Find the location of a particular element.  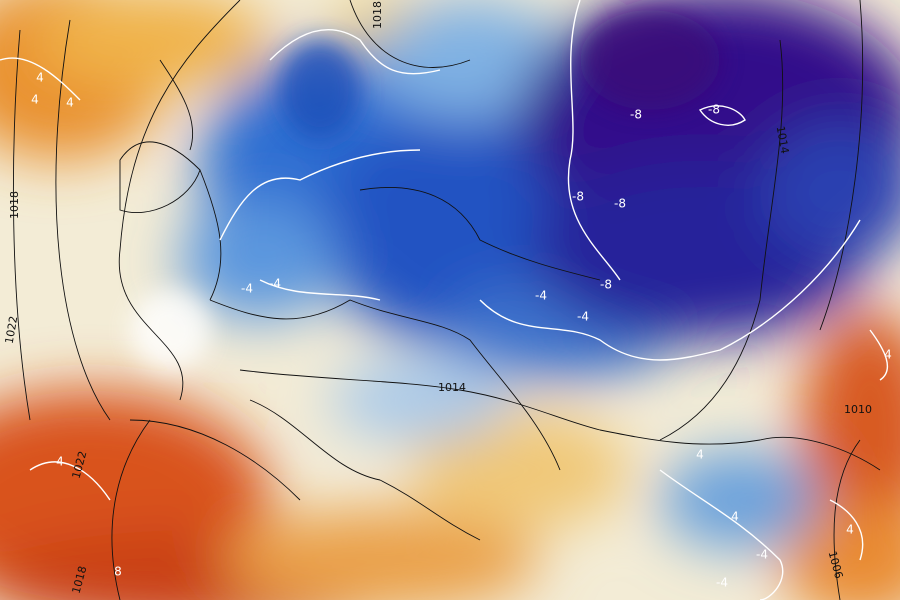

isotherm-label: 8 is located at coordinates (118, 572).